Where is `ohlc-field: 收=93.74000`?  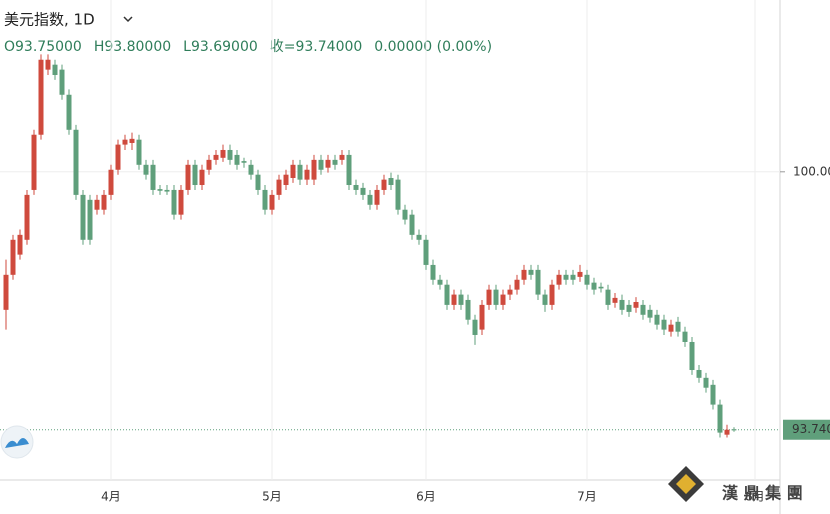
ohlc-field: 收=93.74000 is located at coordinates (316, 47).